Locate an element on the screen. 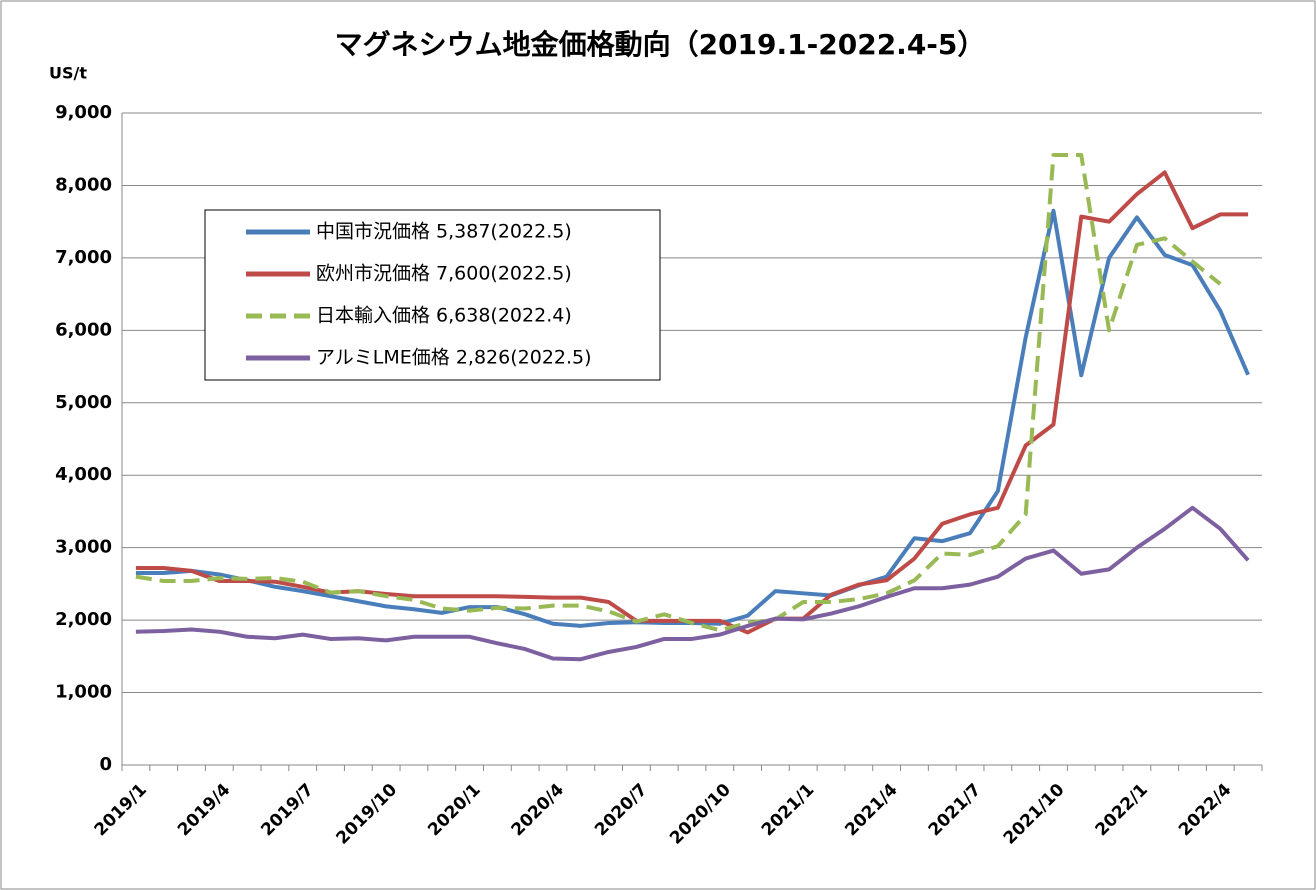  y-tick-label: 6,000 is located at coordinates (83, 329).